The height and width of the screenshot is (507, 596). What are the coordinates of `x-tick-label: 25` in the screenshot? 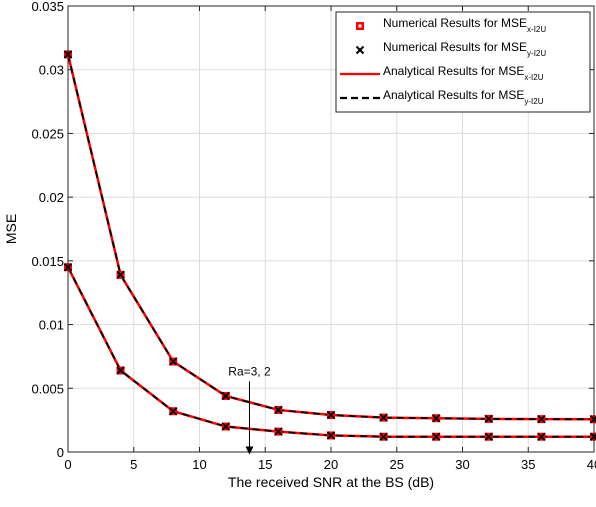 It's located at (397, 464).